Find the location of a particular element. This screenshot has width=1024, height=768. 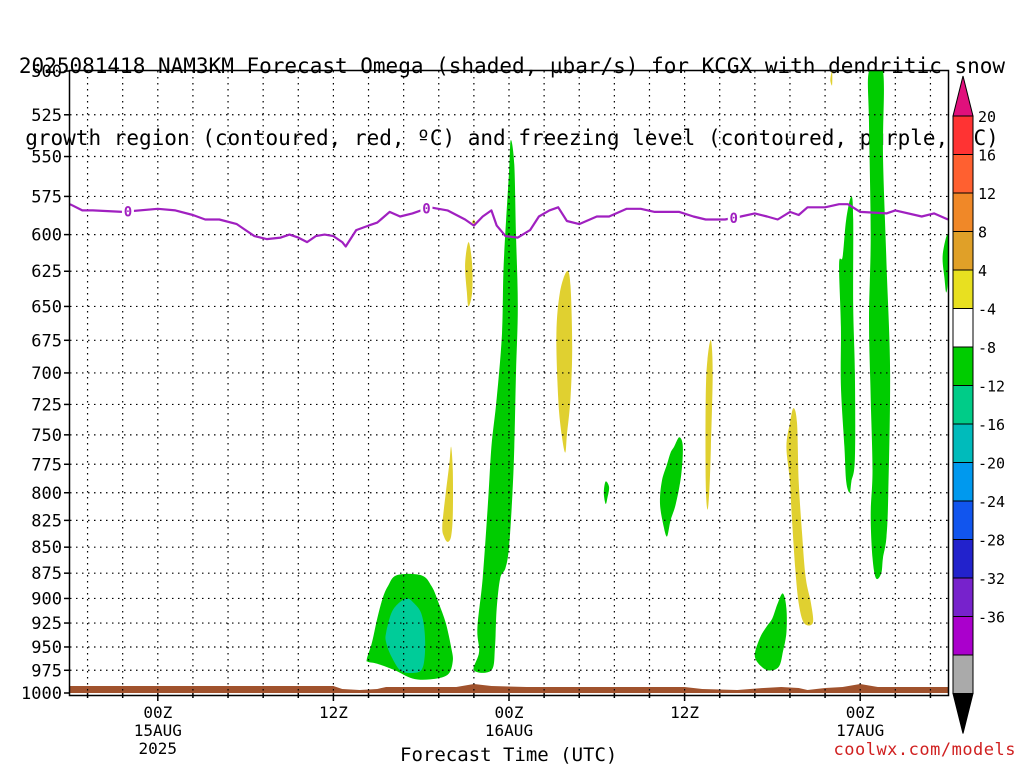

x-tick-label-3-line2: 16AUG is located at coordinates (509, 730).